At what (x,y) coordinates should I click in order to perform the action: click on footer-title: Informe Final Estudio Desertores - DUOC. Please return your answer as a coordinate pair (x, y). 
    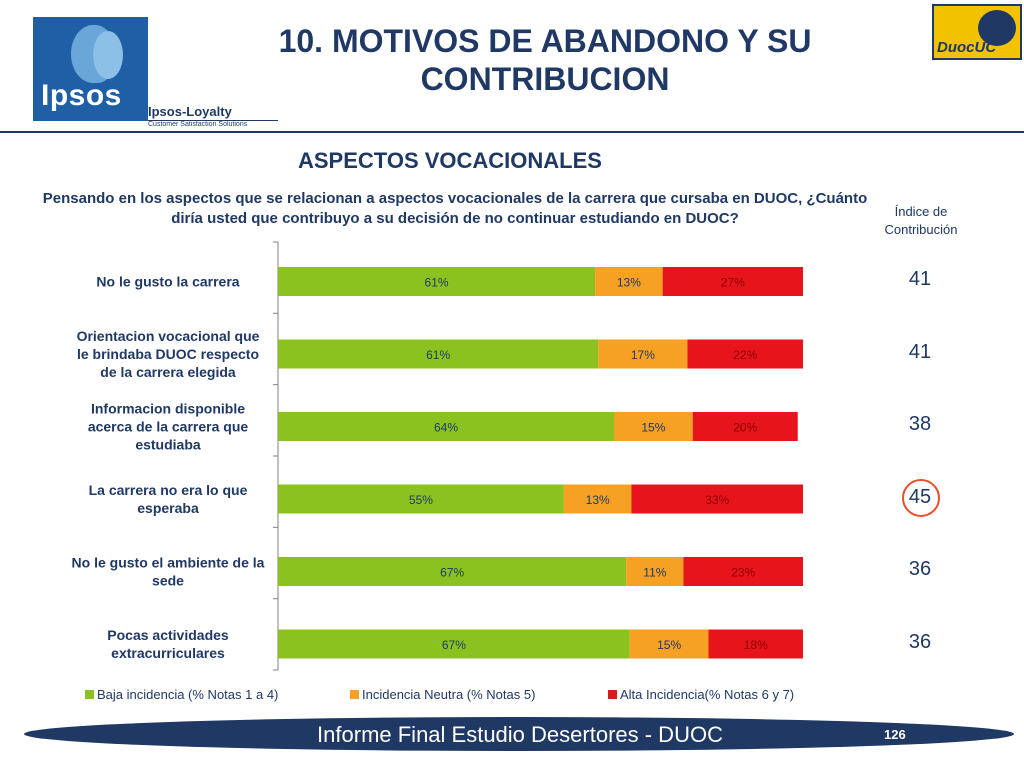
    Looking at the image, I should click on (520, 734).